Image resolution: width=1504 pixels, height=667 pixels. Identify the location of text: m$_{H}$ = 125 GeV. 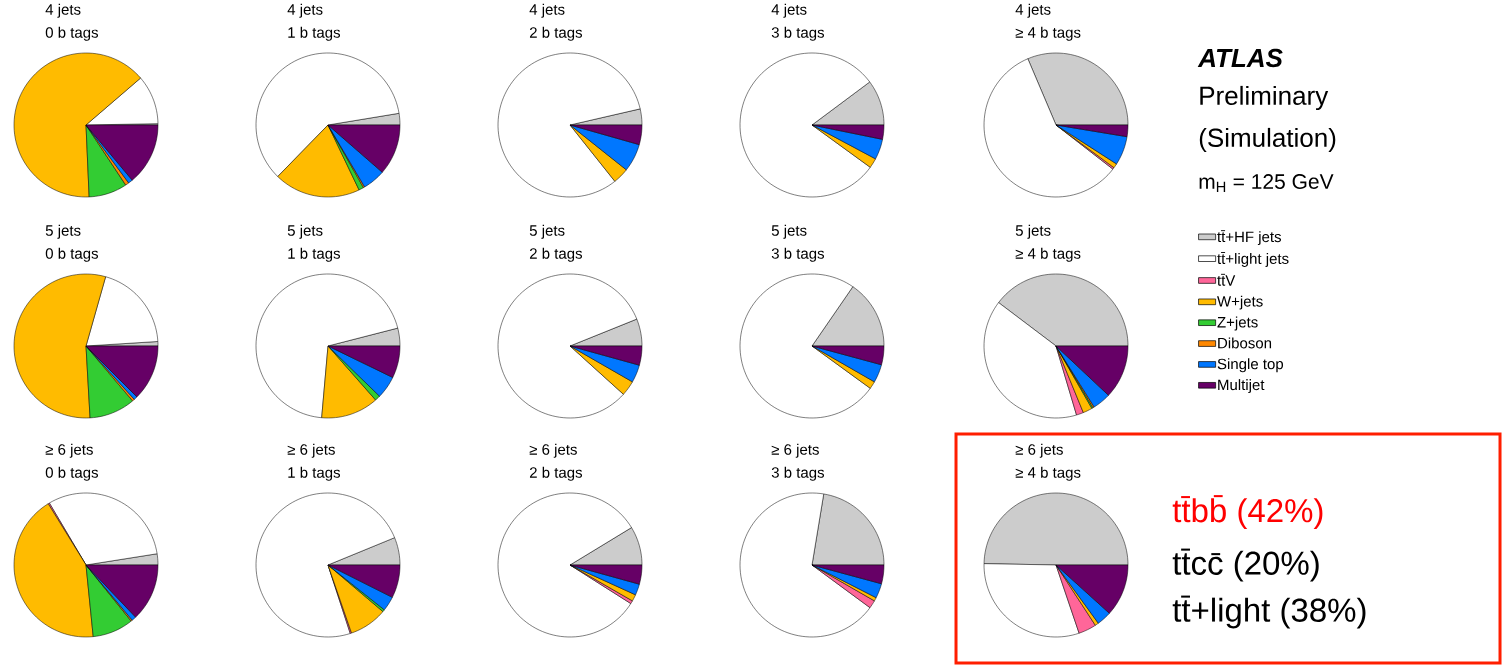
(1266, 183).